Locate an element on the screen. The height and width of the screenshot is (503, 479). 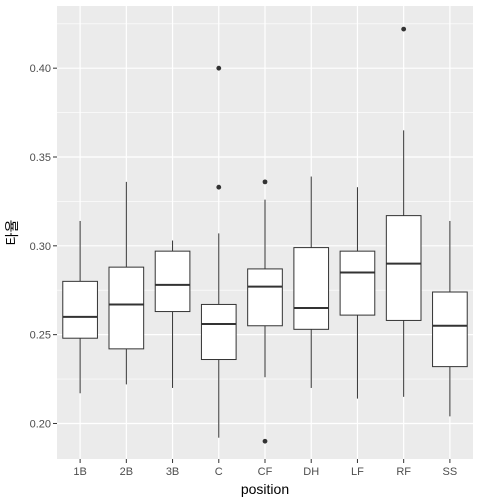
x-axis: 1B 2B 3B C CF DH LF RF SS is located at coordinates (265, 468).